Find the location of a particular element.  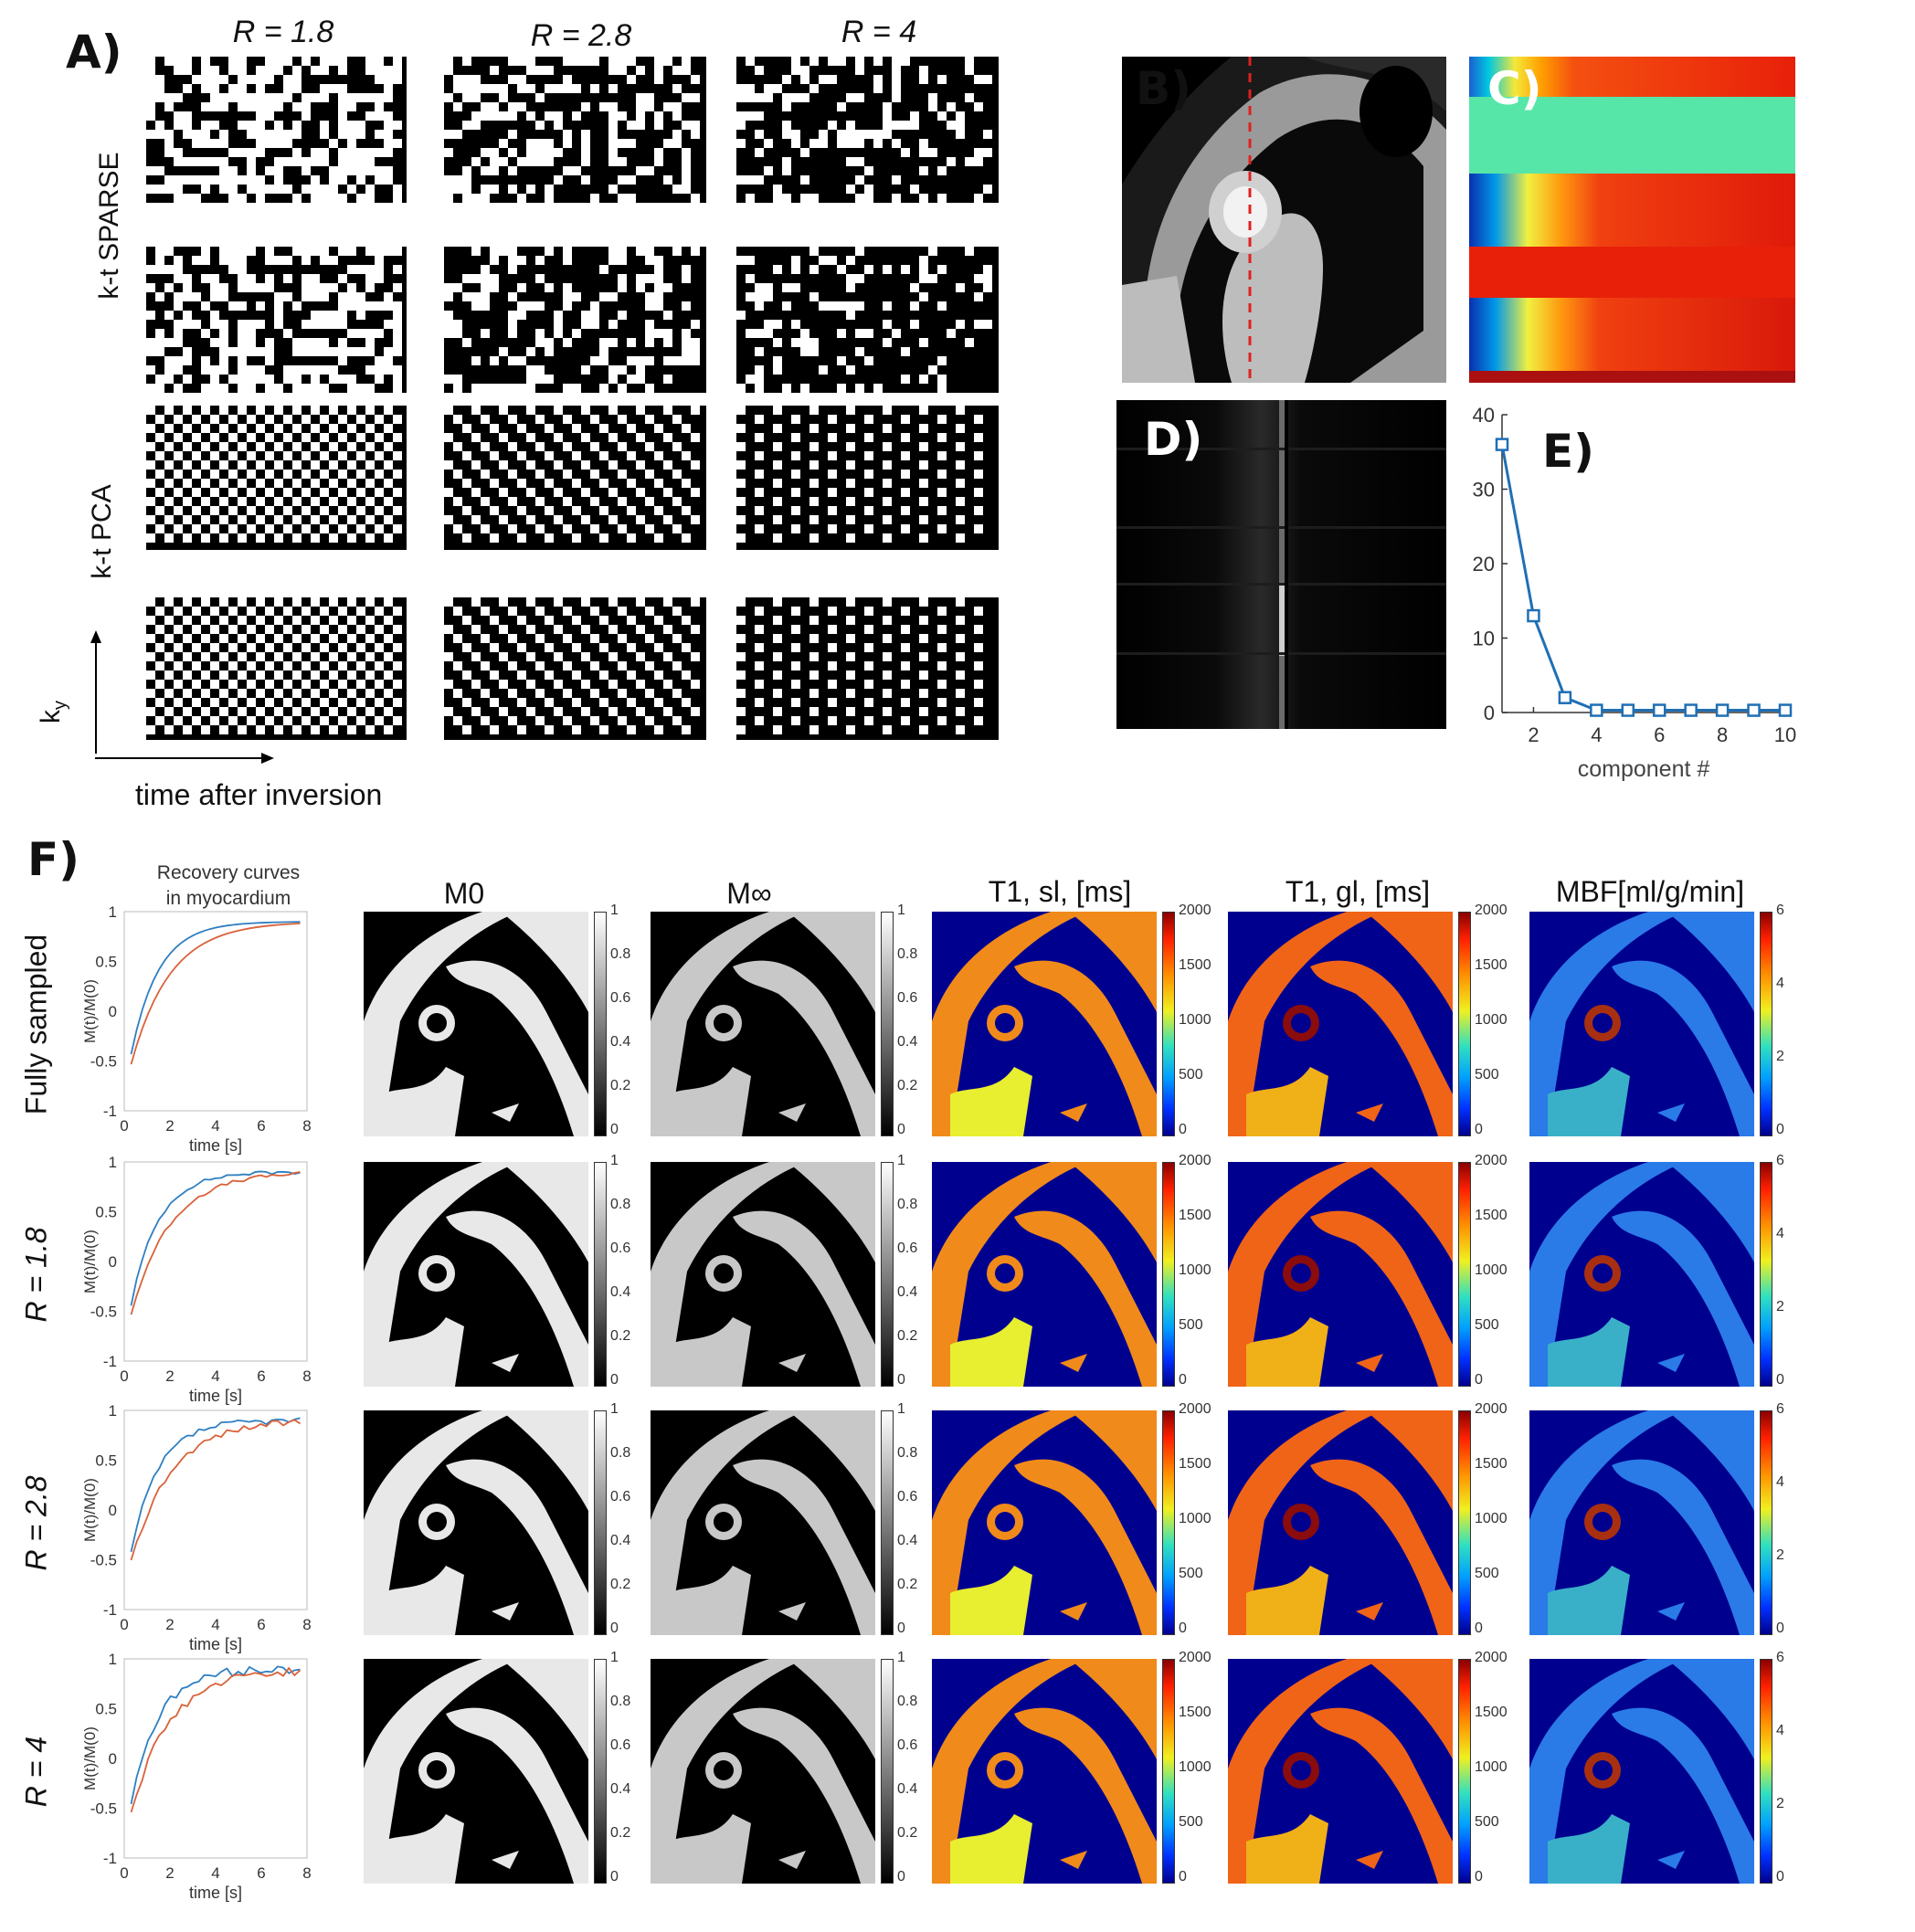

panel-a-column-title: R = 1.8 is located at coordinates (283, 32).